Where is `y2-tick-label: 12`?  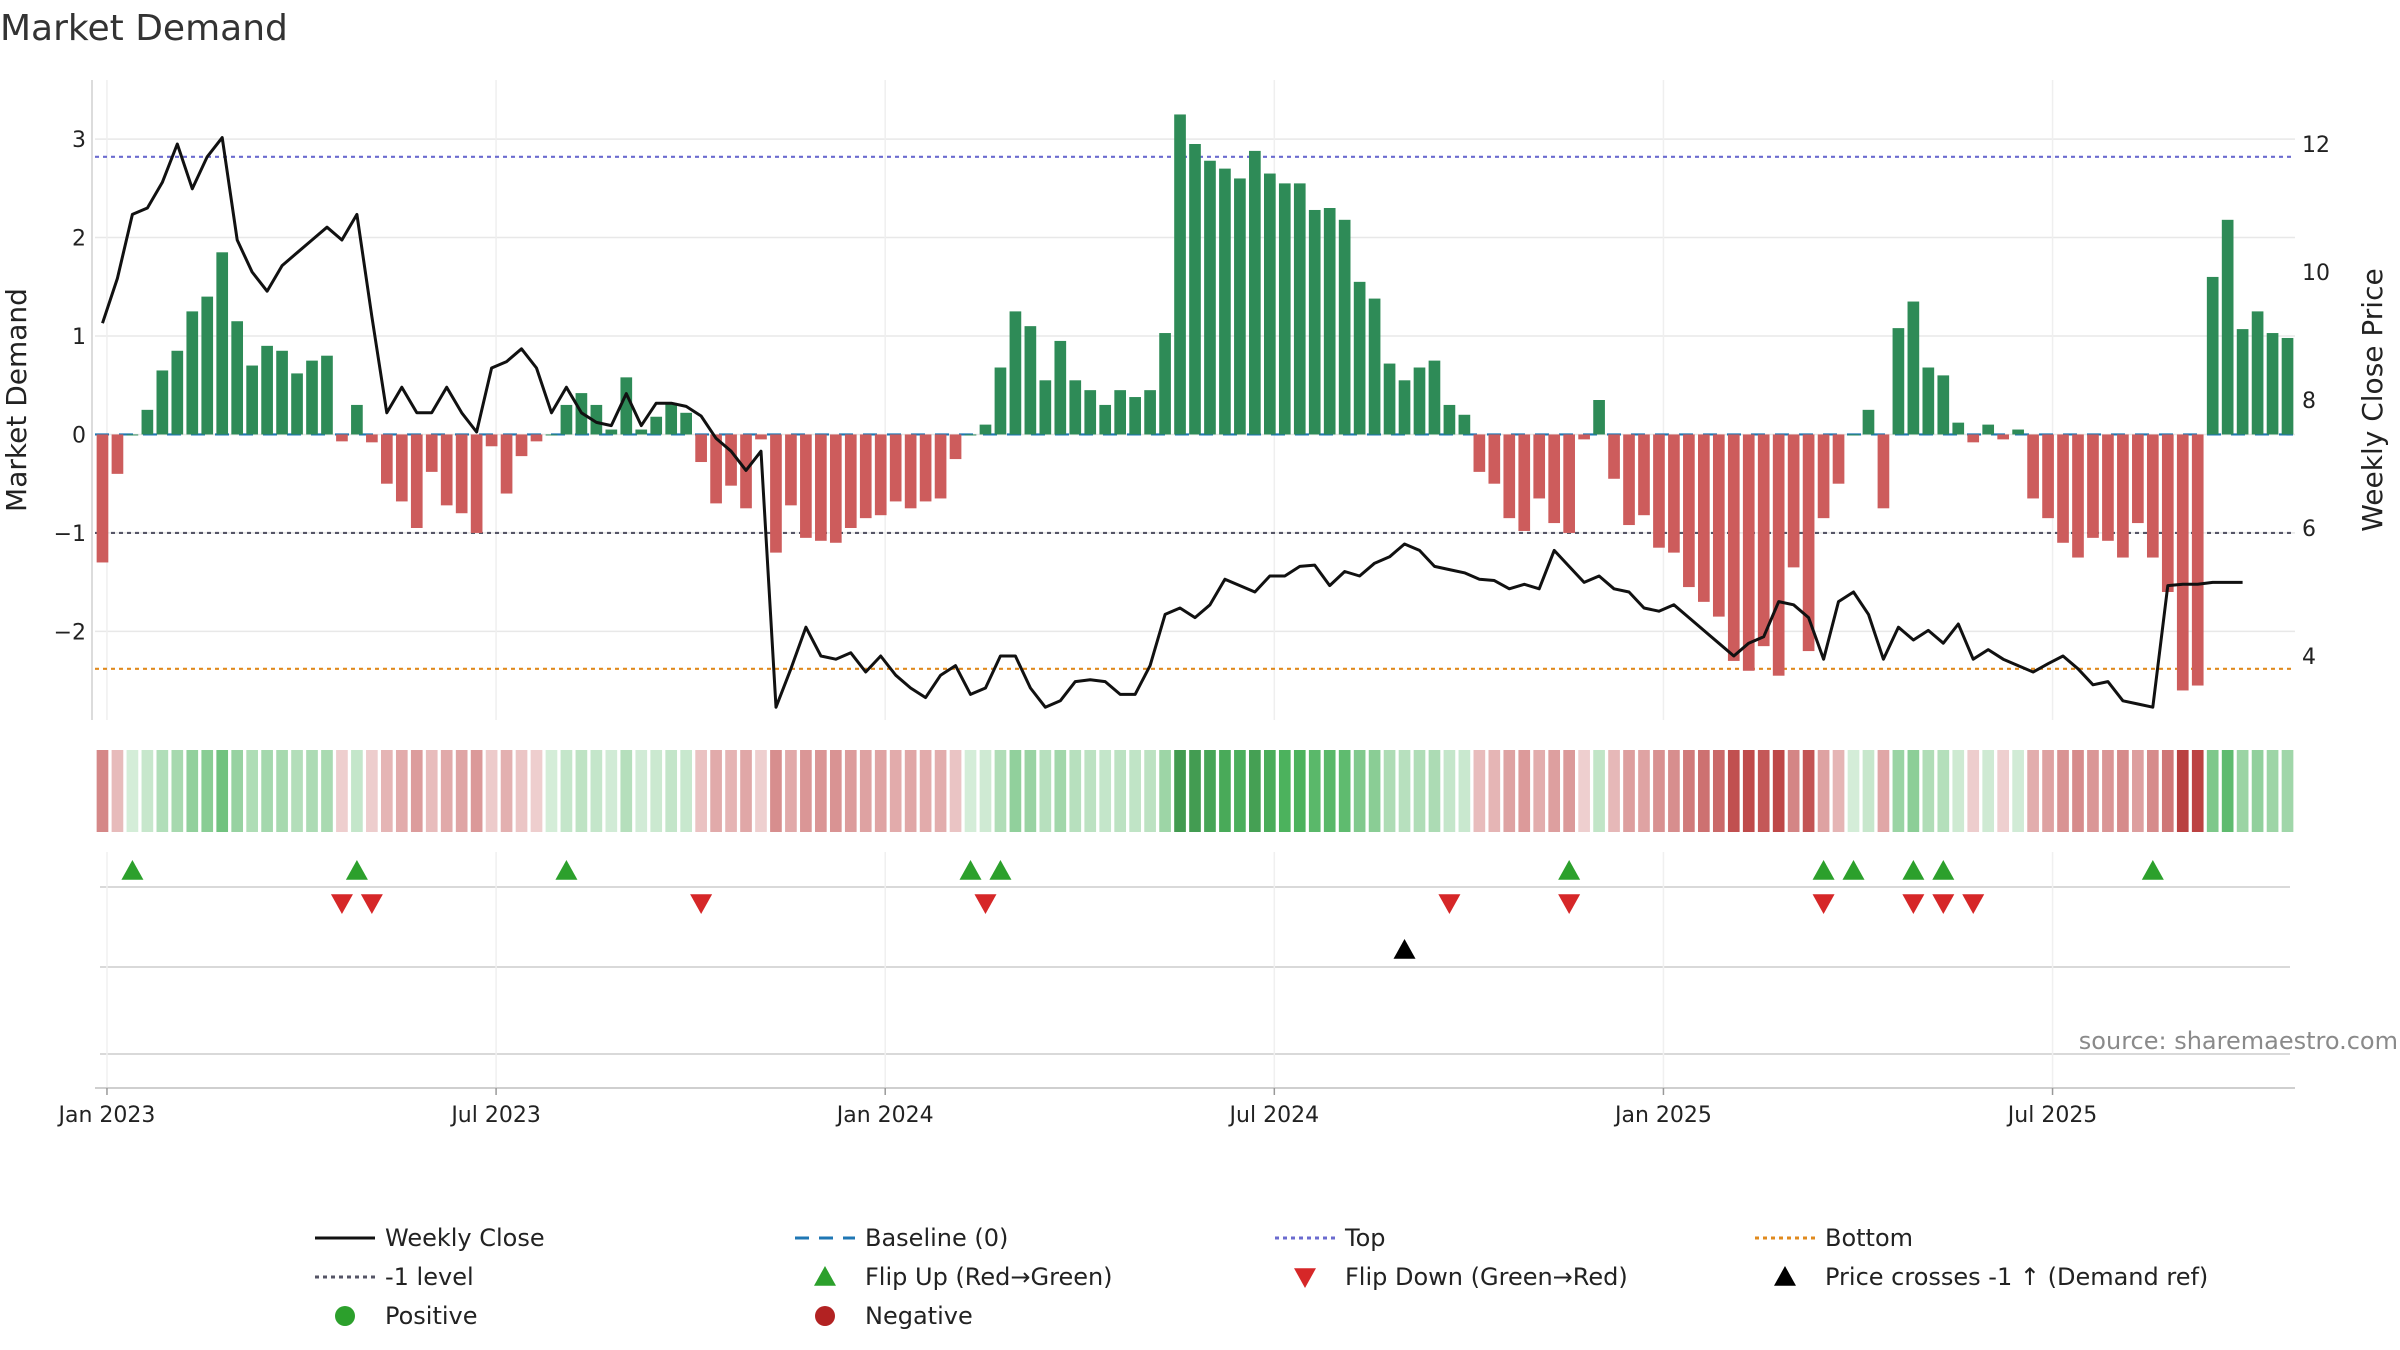
y2-tick-label: 12 is located at coordinates (2316, 145).